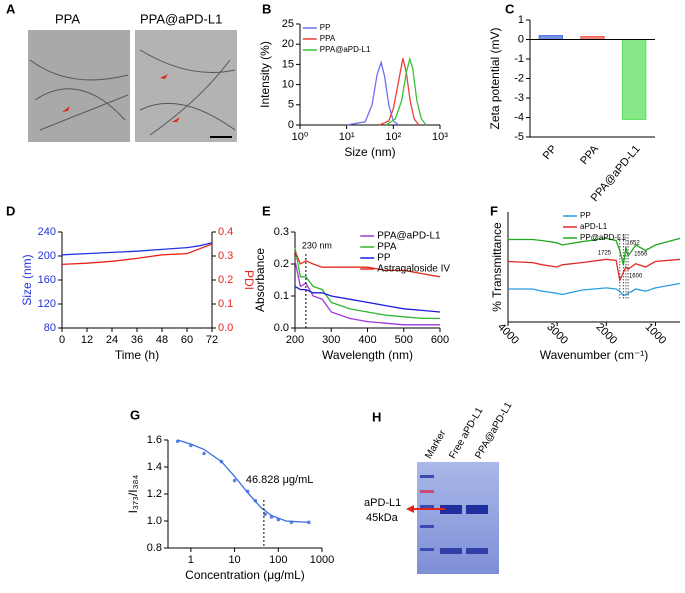 Image resolution: width=685 pixels, height=593 pixels. What do you see at coordinates (137, 355) in the screenshot?
I see `x-axis-label: Time (h)` at bounding box center [137, 355].